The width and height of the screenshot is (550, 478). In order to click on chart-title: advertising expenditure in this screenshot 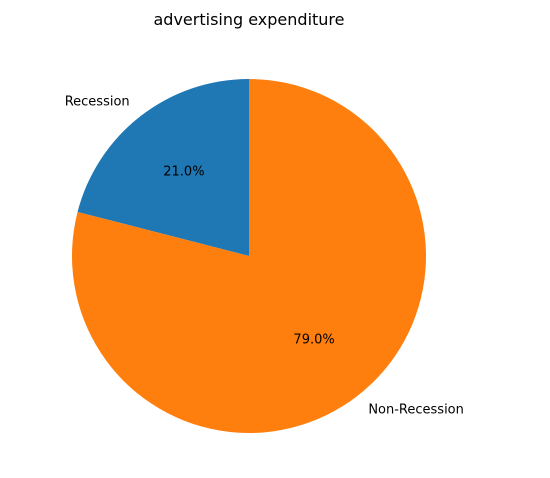, I will do `click(249, 19)`.